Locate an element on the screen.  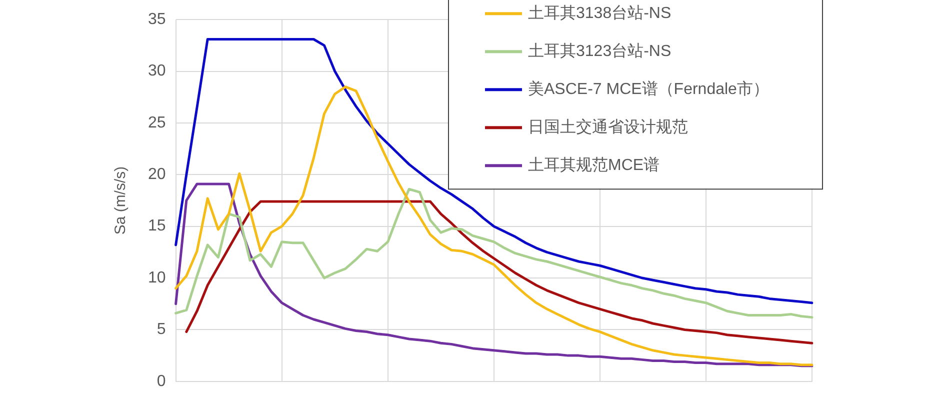
y-tick-label: 30 is located at coordinates (157, 71).